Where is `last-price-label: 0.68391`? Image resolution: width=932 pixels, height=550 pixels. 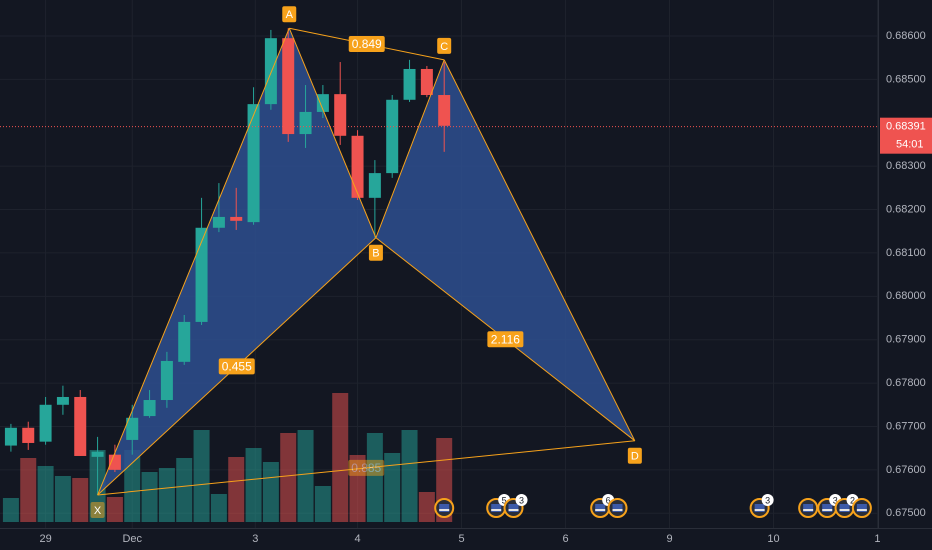
last-price-label: 0.68391 is located at coordinates (906, 127).